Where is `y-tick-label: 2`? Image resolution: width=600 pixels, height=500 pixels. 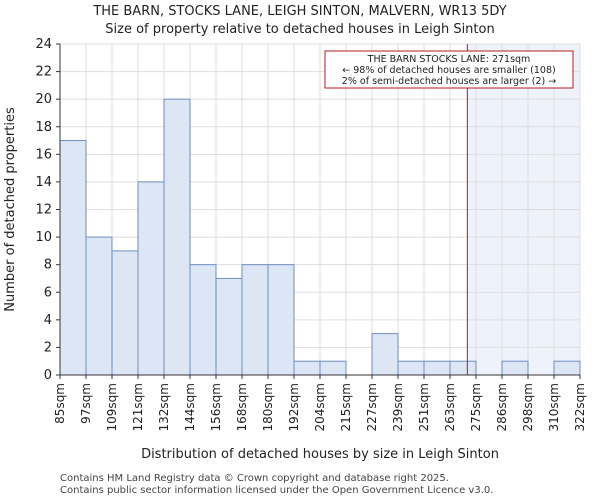
y-tick-label: 2 is located at coordinates (48, 347).